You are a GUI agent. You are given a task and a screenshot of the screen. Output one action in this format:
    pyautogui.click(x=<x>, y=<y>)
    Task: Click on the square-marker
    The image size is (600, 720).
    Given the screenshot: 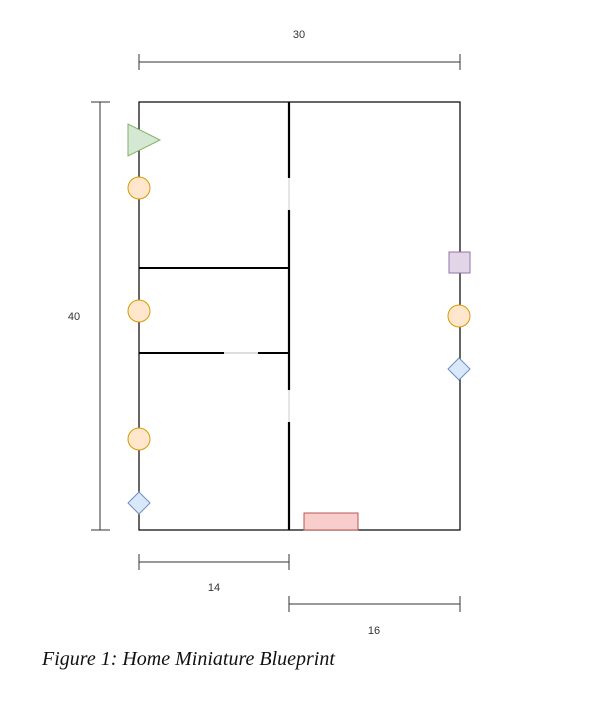 What is the action you would take?
    pyautogui.click(x=459, y=262)
    